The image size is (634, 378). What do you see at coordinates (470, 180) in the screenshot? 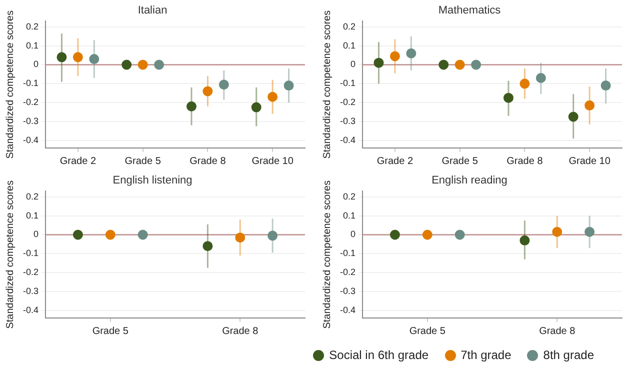
I see `chart-title: English reading` at bounding box center [470, 180].